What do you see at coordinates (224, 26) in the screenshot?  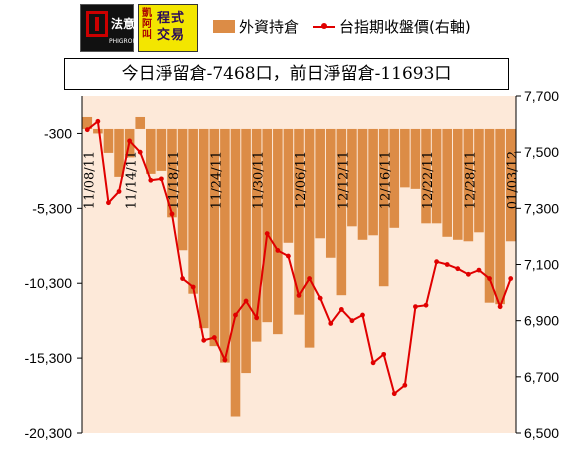 I see `legend-bar-swatch` at bounding box center [224, 26].